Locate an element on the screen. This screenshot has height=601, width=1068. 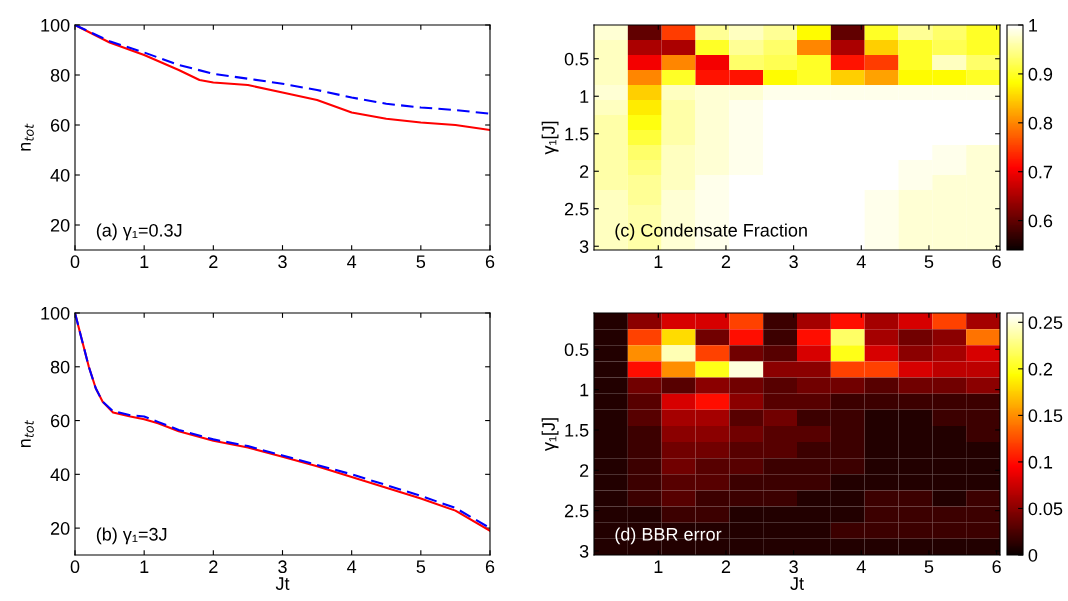
annotation: (c) Condensate Fraction is located at coordinates (711, 232).